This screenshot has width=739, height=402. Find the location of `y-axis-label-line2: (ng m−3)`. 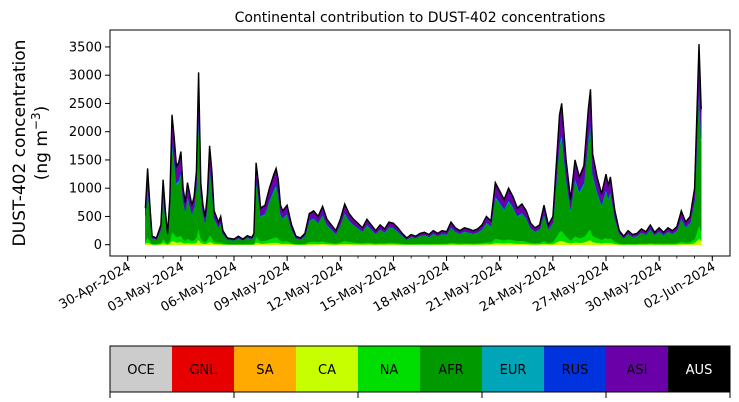

y-axis-label-line2: (ng m−3) is located at coordinates (40, 143).